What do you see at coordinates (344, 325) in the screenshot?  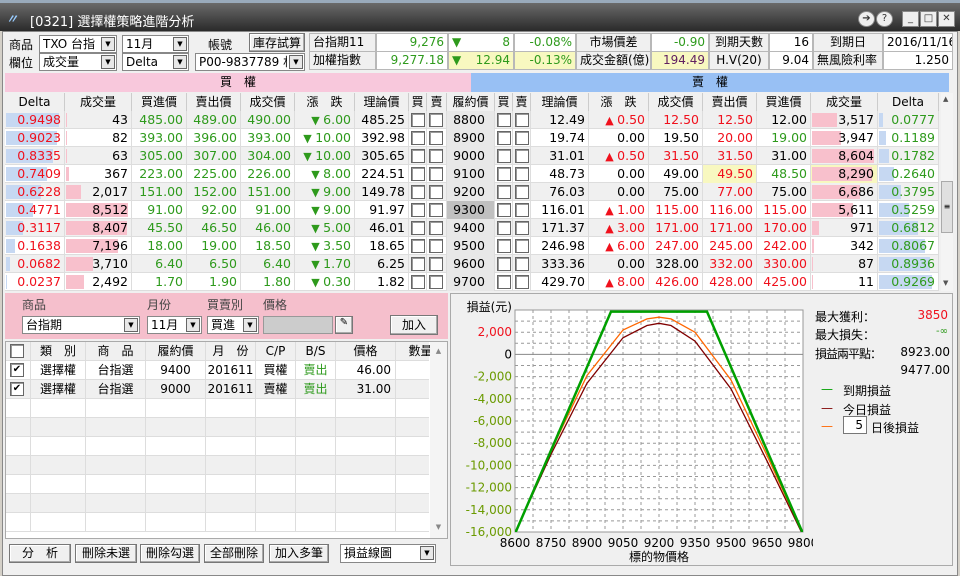 I see `price-picker-icon: ✎` at bounding box center [344, 325].